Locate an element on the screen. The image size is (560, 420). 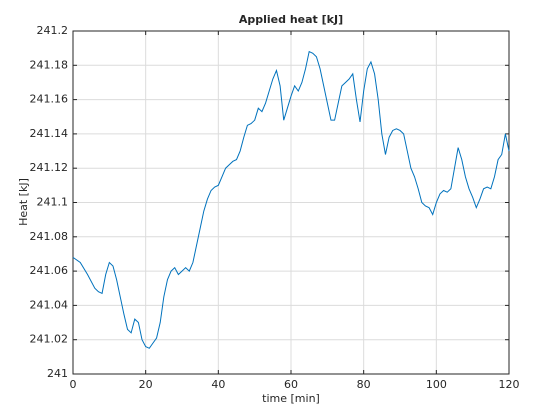
y-tick-label: 241.1 is located at coordinates (53, 202).